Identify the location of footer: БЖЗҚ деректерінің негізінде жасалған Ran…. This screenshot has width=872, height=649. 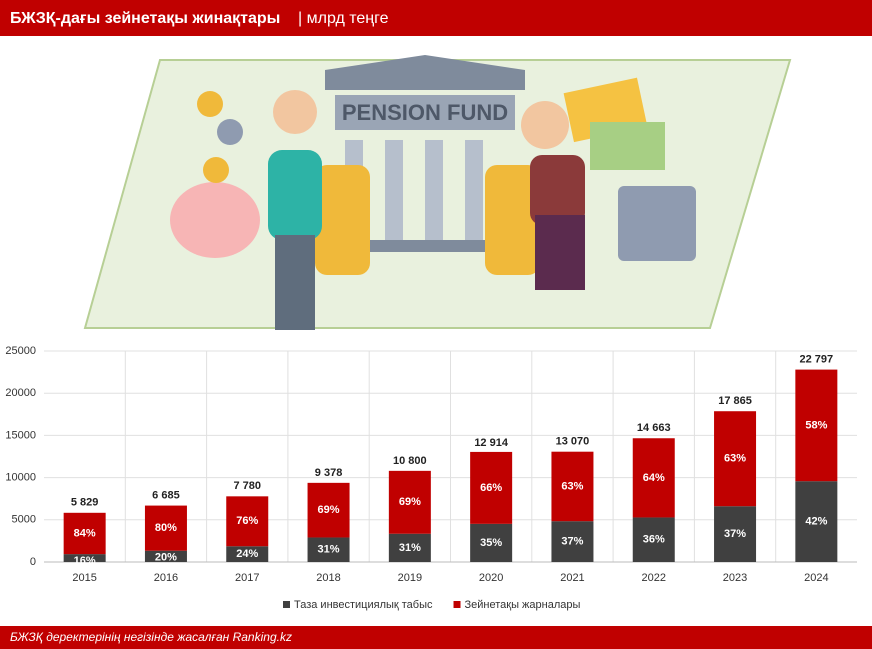
(151, 637).